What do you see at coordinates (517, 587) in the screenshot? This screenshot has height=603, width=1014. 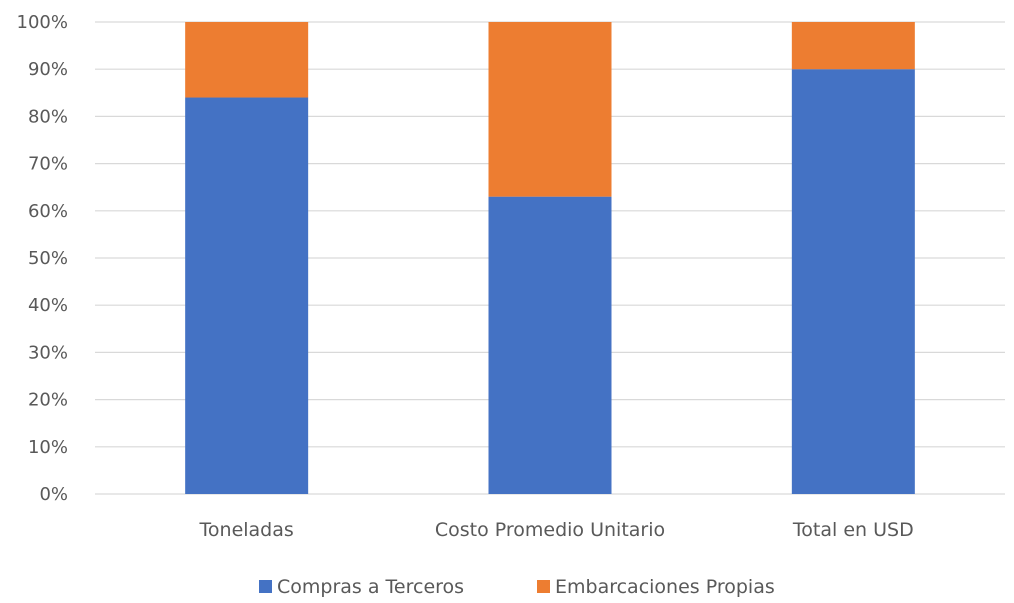 I see `legend: Compras a Terceros Embarcaciones Propias` at bounding box center [517, 587].